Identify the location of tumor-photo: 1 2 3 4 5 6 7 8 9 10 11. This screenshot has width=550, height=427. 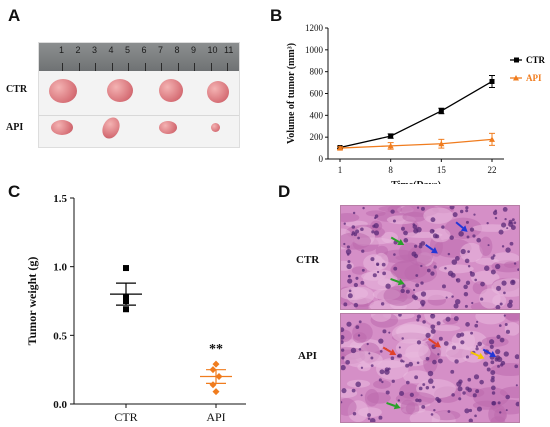
(139, 95).